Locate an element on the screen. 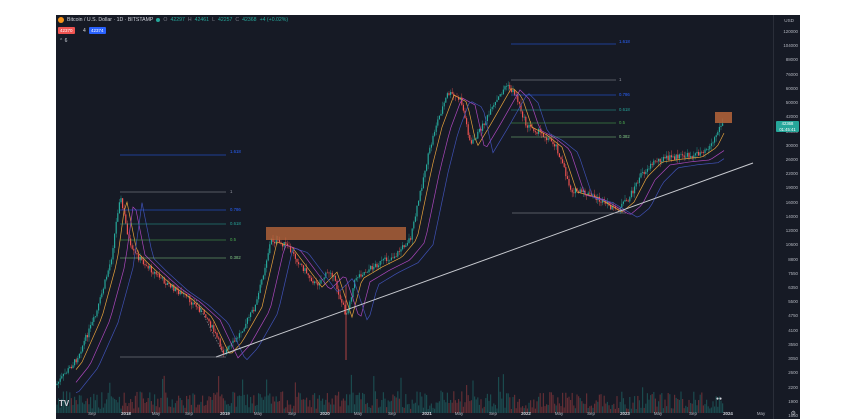 The width and height of the screenshot is (860, 419). open-label: O is located at coordinates (165, 20).